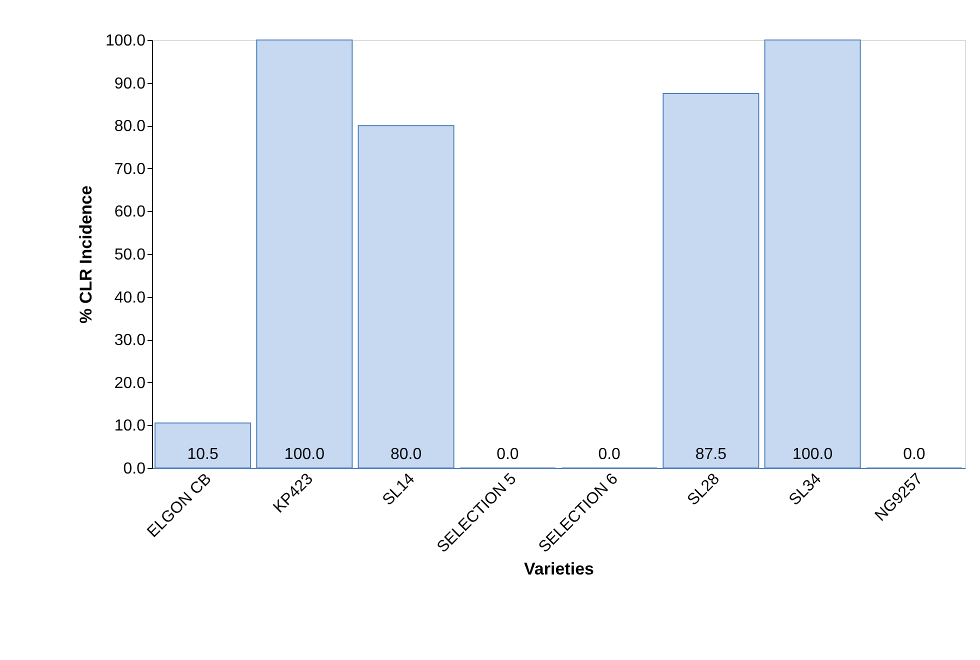 The height and width of the screenshot is (660, 980). What do you see at coordinates (130, 127) in the screenshot?
I see `y-tick-label: 80.0` at bounding box center [130, 127].